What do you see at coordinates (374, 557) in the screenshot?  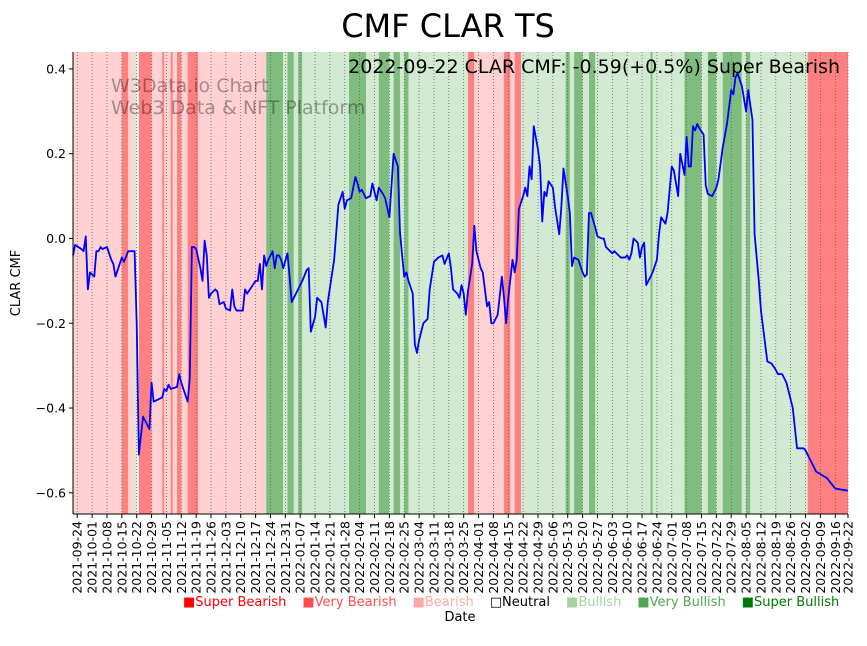 I see `x-tick-label: 2022-02-11` at bounding box center [374, 557].